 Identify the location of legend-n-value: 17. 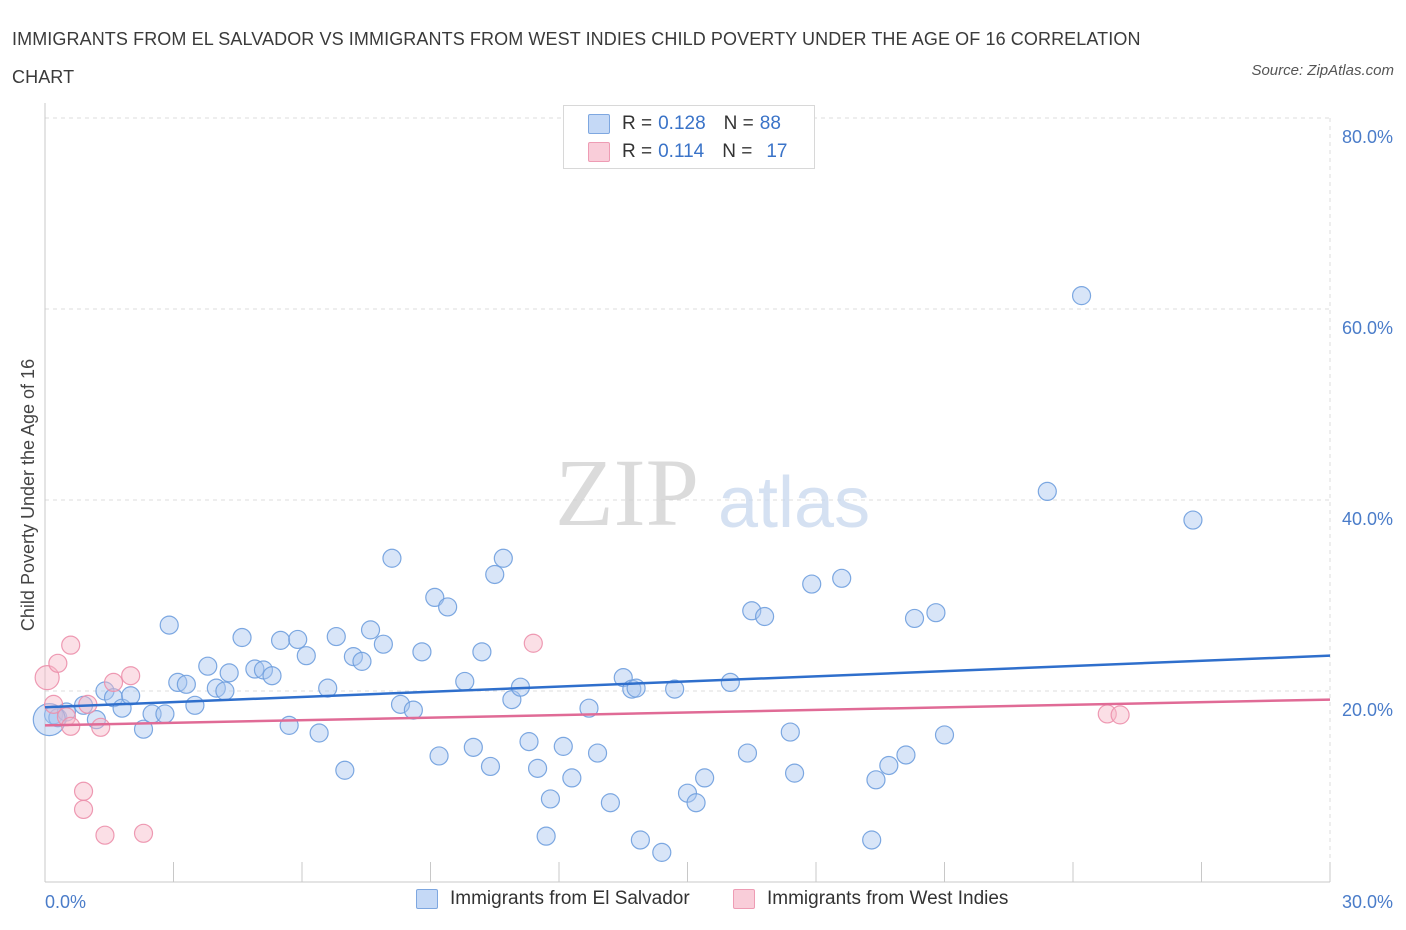
(777, 151).